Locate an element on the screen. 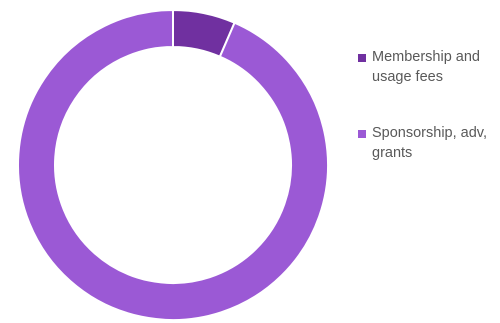 The image size is (500, 323). legend-swatch-membership is located at coordinates (362, 58).